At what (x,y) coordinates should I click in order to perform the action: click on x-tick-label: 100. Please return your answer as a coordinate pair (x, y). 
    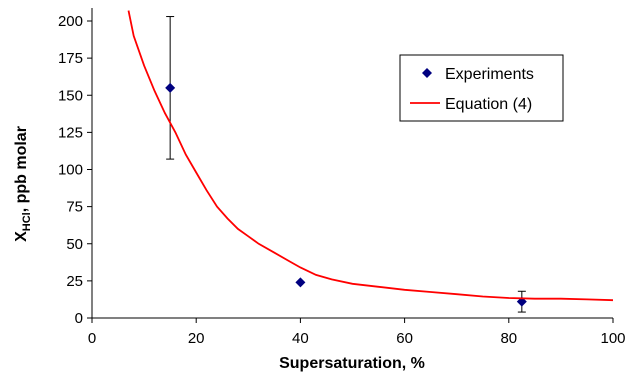
    Looking at the image, I should click on (612, 338).